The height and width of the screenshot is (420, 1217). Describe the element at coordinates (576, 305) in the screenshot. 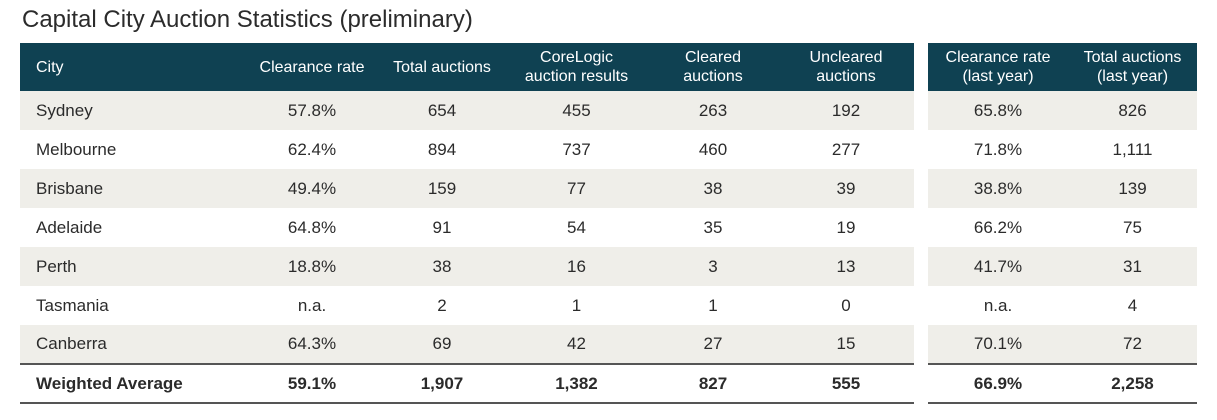

I see `cell-corelogic: 1` at that location.